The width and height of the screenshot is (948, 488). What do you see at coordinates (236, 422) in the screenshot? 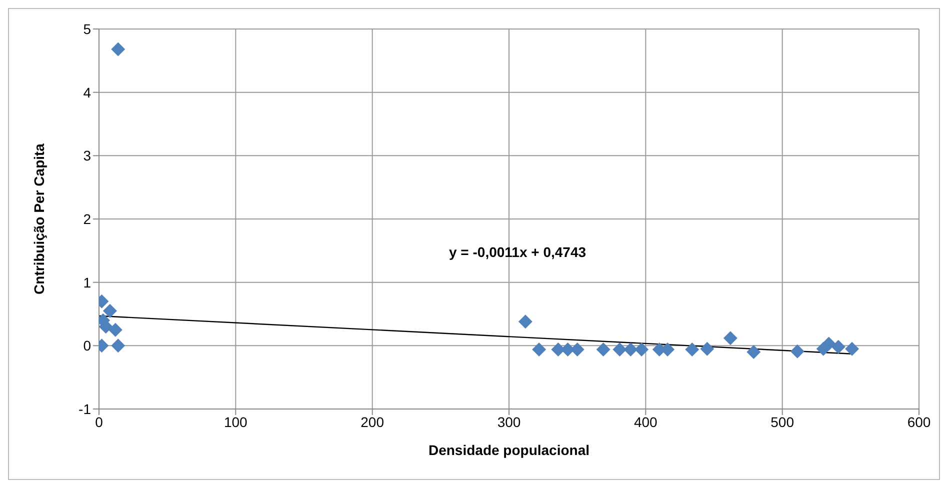
I see `x-tick-label: 100` at bounding box center [236, 422].